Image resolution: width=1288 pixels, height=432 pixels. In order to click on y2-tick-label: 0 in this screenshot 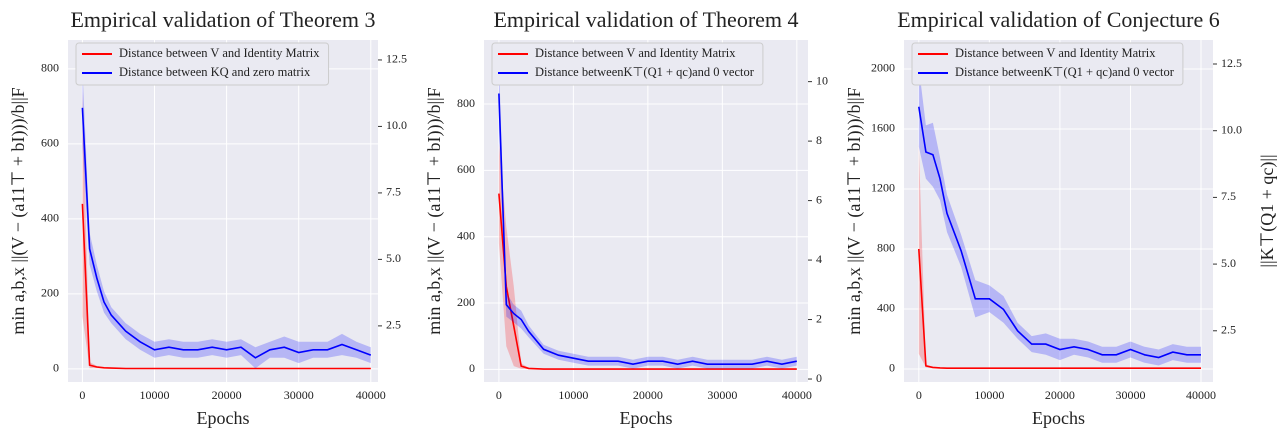, I will do `click(819, 378)`.